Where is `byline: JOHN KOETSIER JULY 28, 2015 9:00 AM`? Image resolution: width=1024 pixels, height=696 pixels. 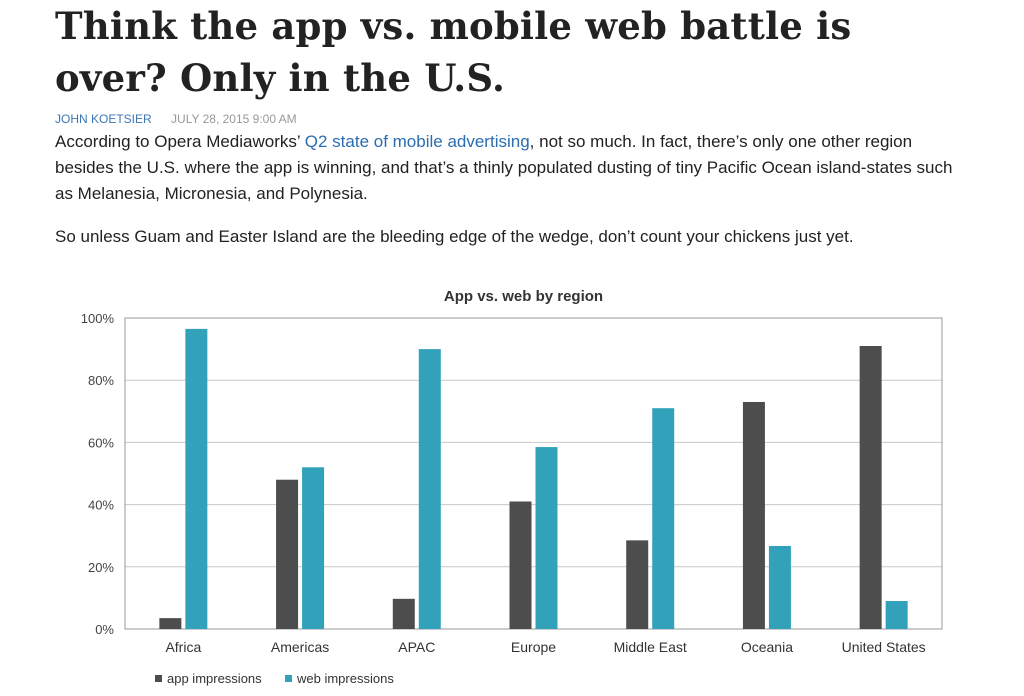
byline: JOHN KOETSIER JULY 28, 2015 9:00 AM is located at coordinates (176, 119).